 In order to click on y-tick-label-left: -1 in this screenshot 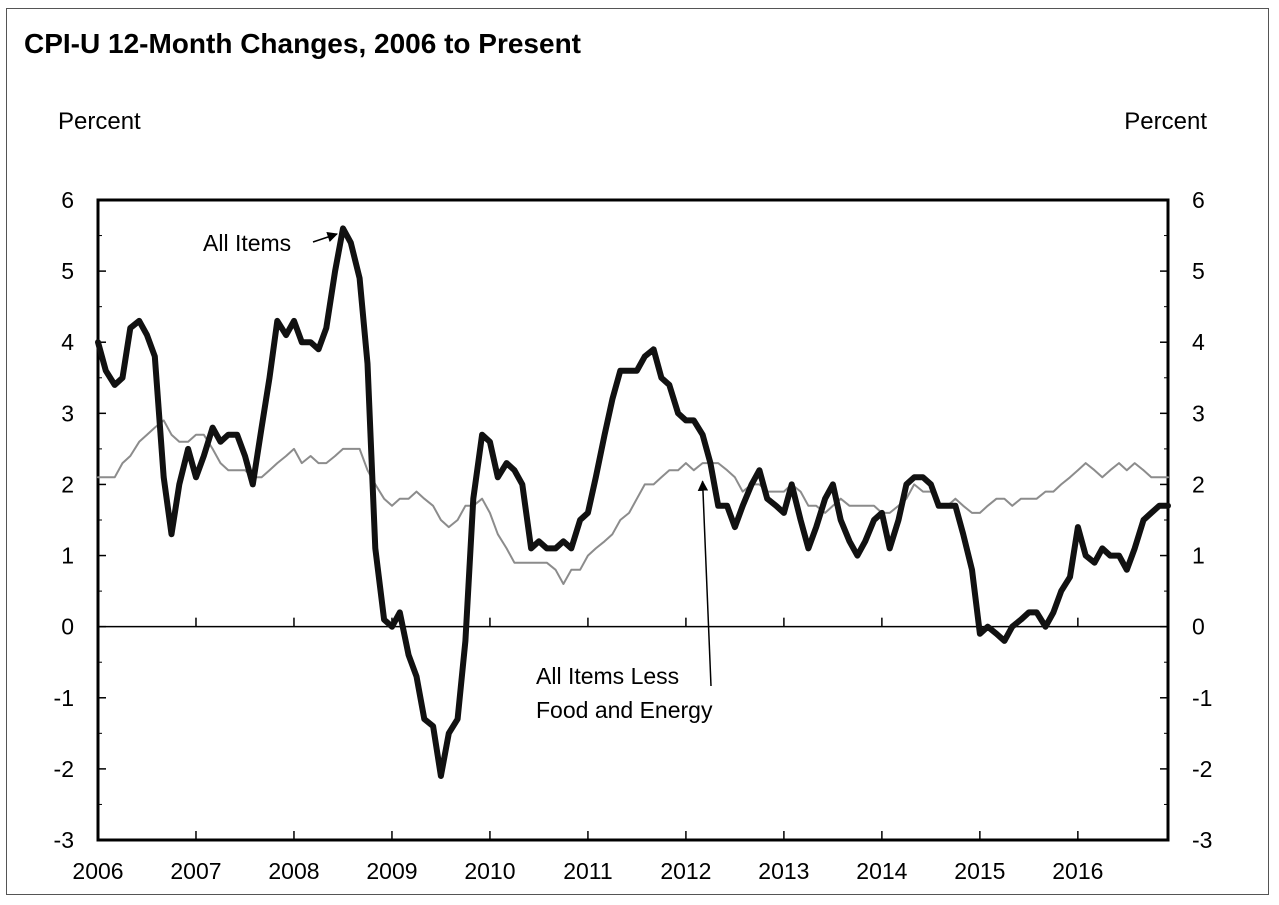, I will do `click(64, 698)`.